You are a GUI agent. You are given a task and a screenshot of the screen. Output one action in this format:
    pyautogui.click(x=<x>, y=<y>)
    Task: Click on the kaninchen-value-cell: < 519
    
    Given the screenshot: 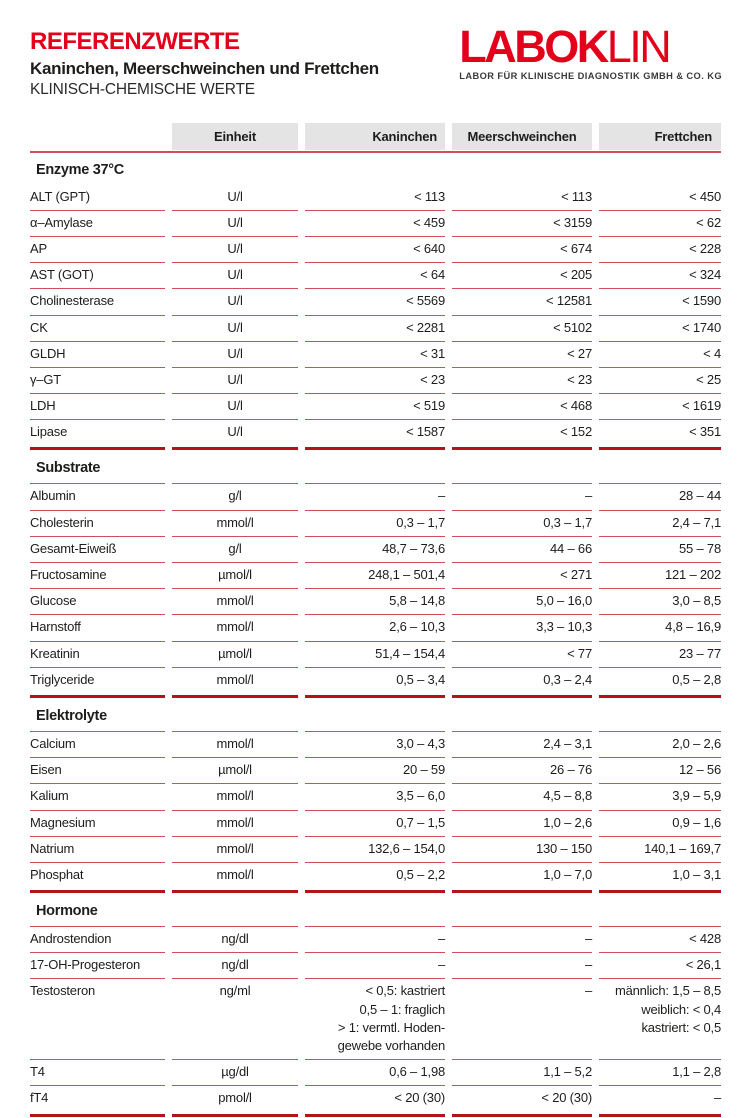 What is the action you would take?
    pyautogui.click(x=429, y=406)
    